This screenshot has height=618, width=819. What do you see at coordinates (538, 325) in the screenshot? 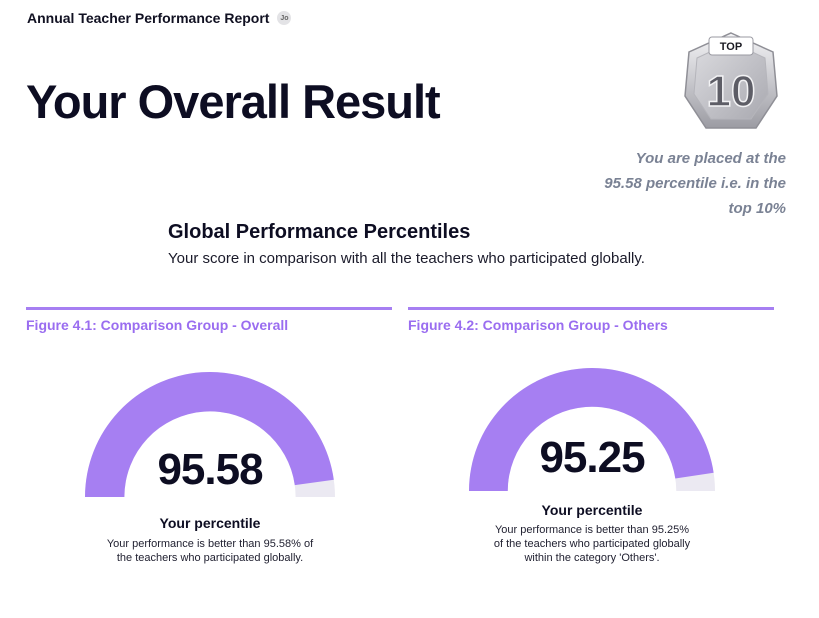
I see `figure-caption: Figure 4.2: Comparison Group - Others` at bounding box center [538, 325].